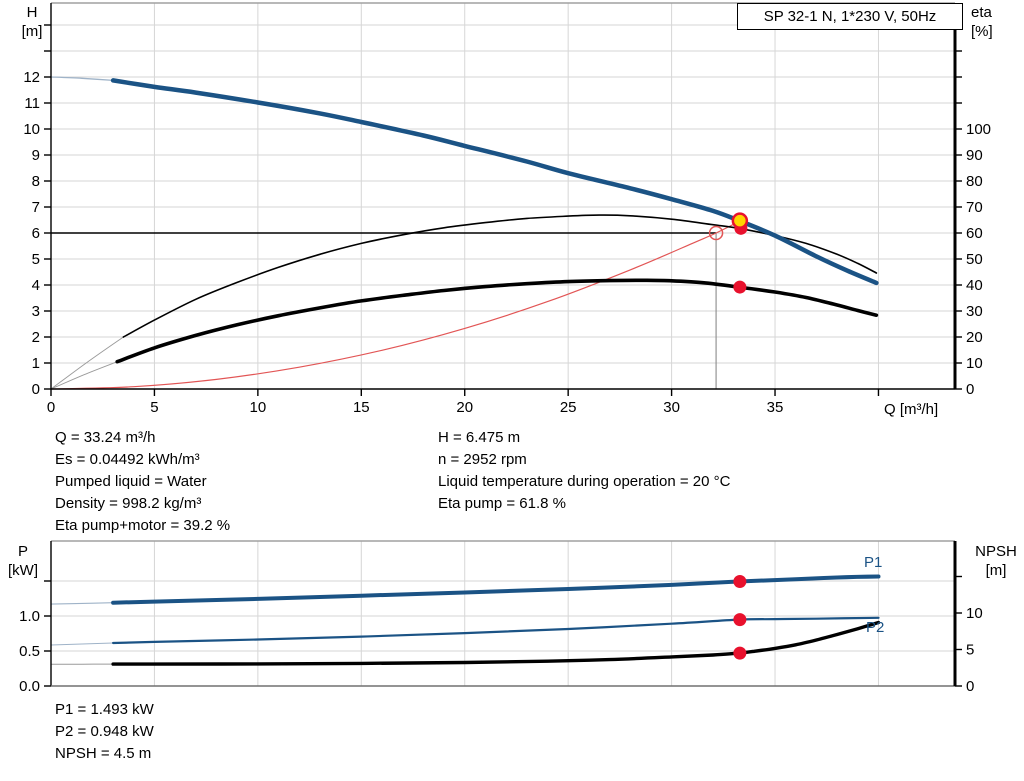  Describe the element at coordinates (31, 77) in the screenshot. I see `svg-text: 12` at that location.